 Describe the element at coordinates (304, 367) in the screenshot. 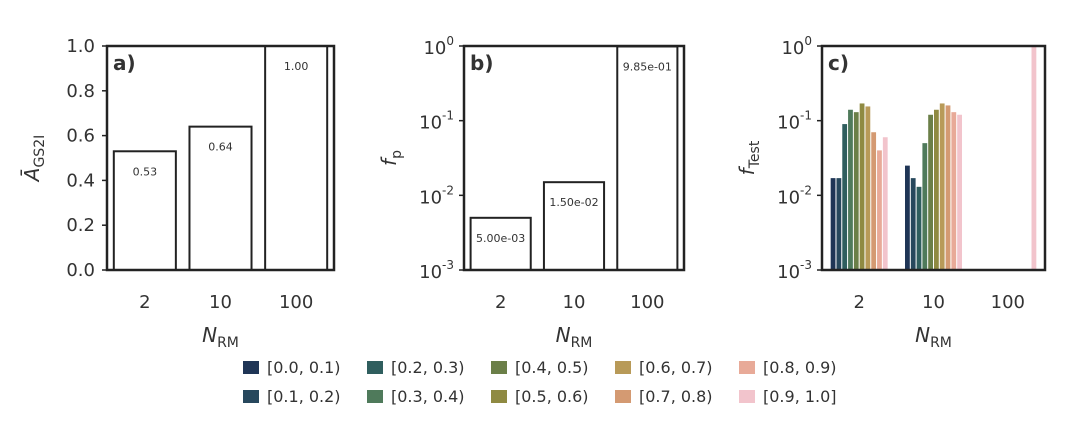

I see `legend-label: [0.0, 0.1)` at that location.